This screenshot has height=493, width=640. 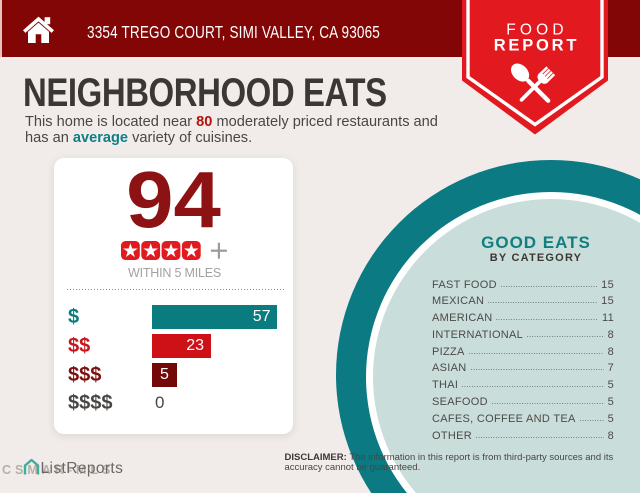 I want to click on svg-text: FOOD, so click(x=537, y=30).